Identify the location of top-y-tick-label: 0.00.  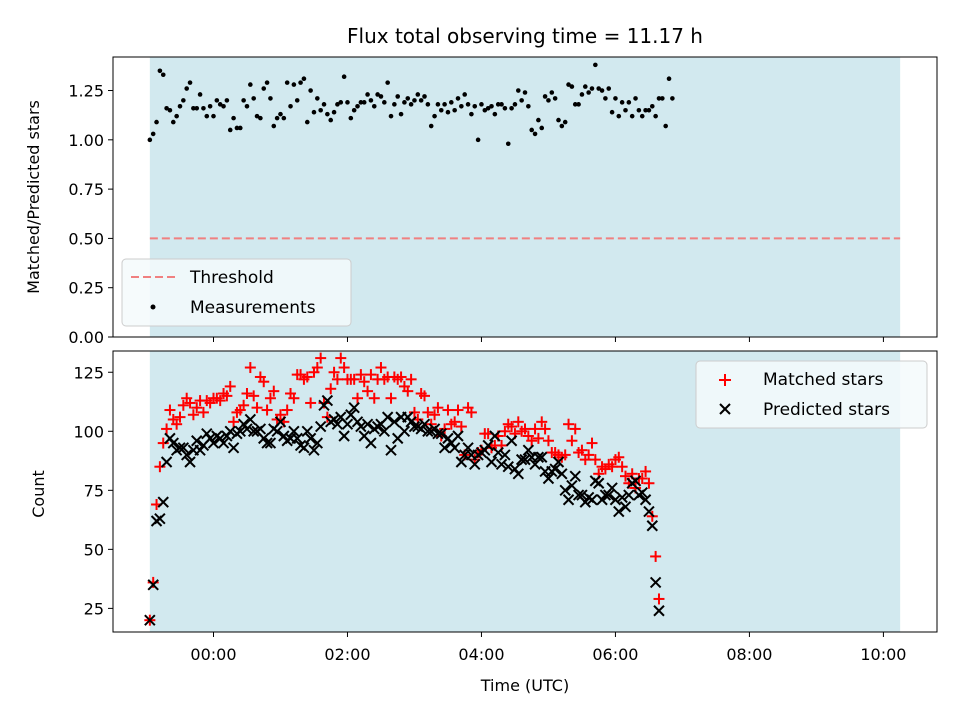
(86, 337).